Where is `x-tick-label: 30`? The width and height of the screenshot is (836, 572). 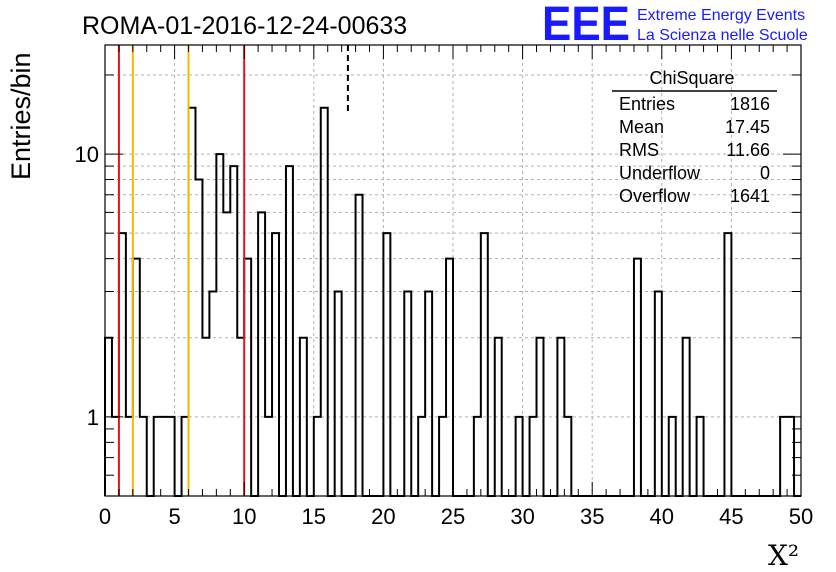
x-tick-label: 30 is located at coordinates (522, 516).